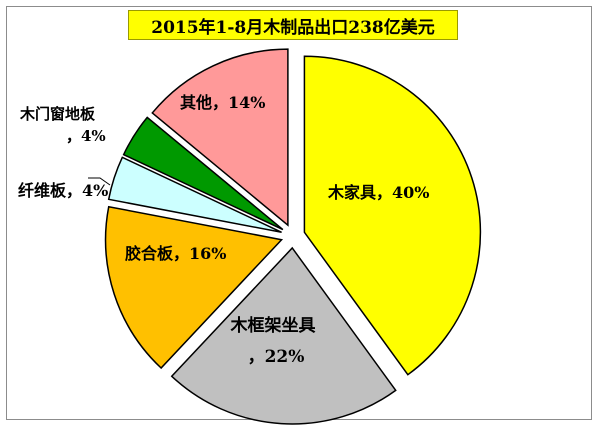 The height and width of the screenshot is (428, 600). What do you see at coordinates (276, 341) in the screenshot?
I see `slice-label-wood-frame-seating: 木框架坐具 ，22%` at bounding box center [276, 341].